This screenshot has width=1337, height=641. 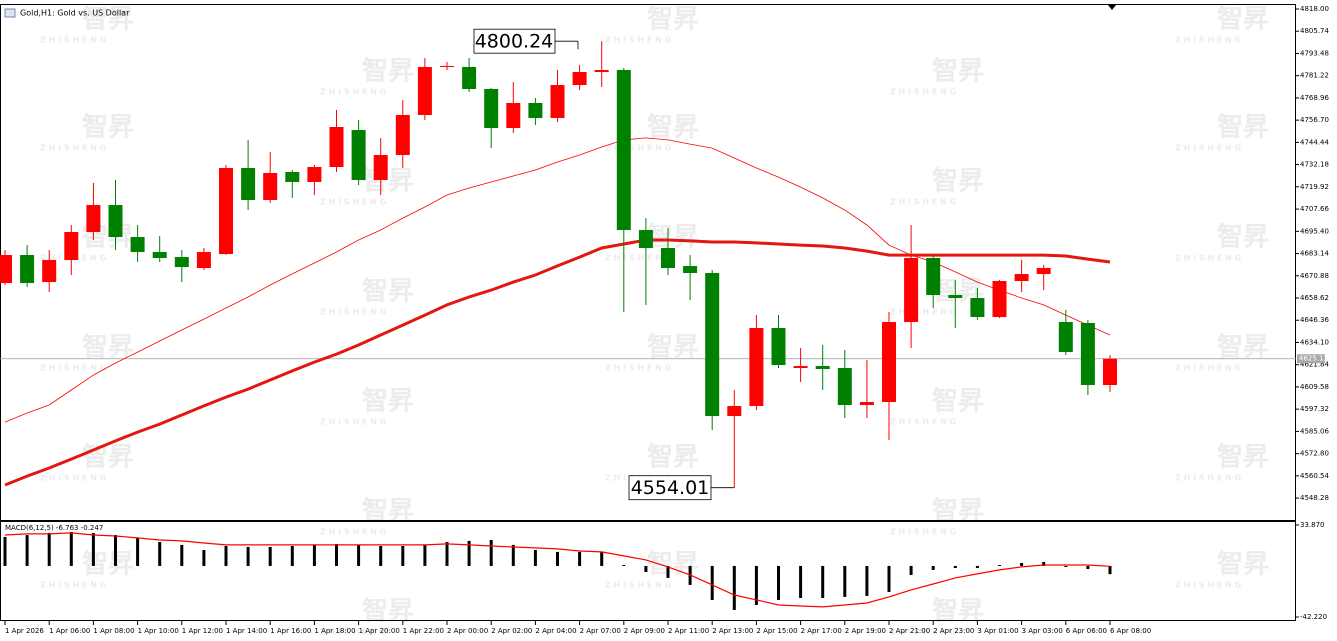 I want to click on x-tick-label: 2 Apr 09:00, so click(x=644, y=631).